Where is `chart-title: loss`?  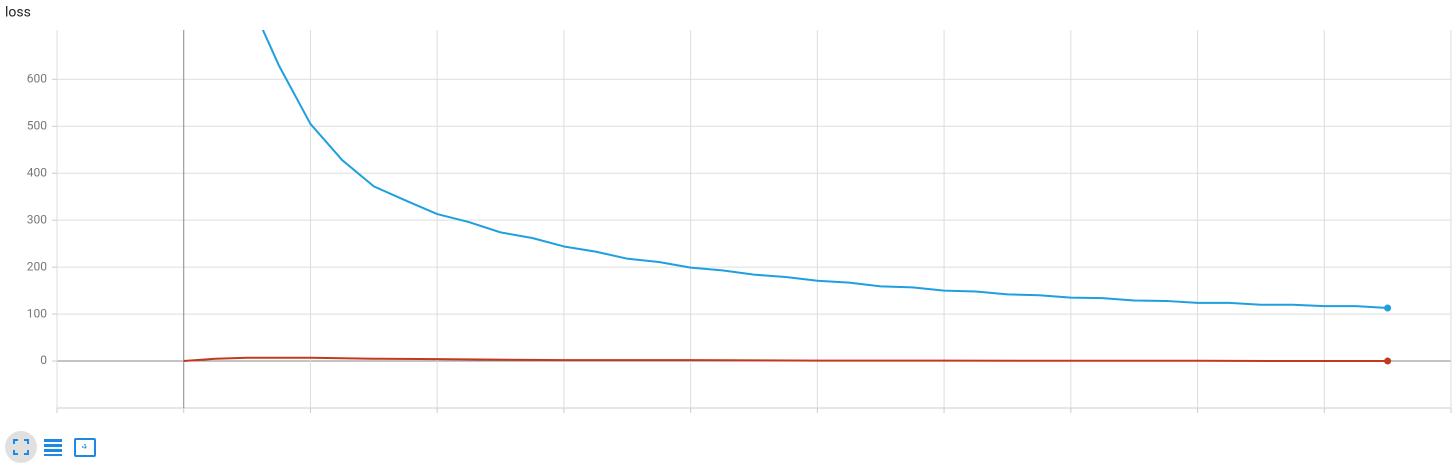 chart-title: loss is located at coordinates (18, 13).